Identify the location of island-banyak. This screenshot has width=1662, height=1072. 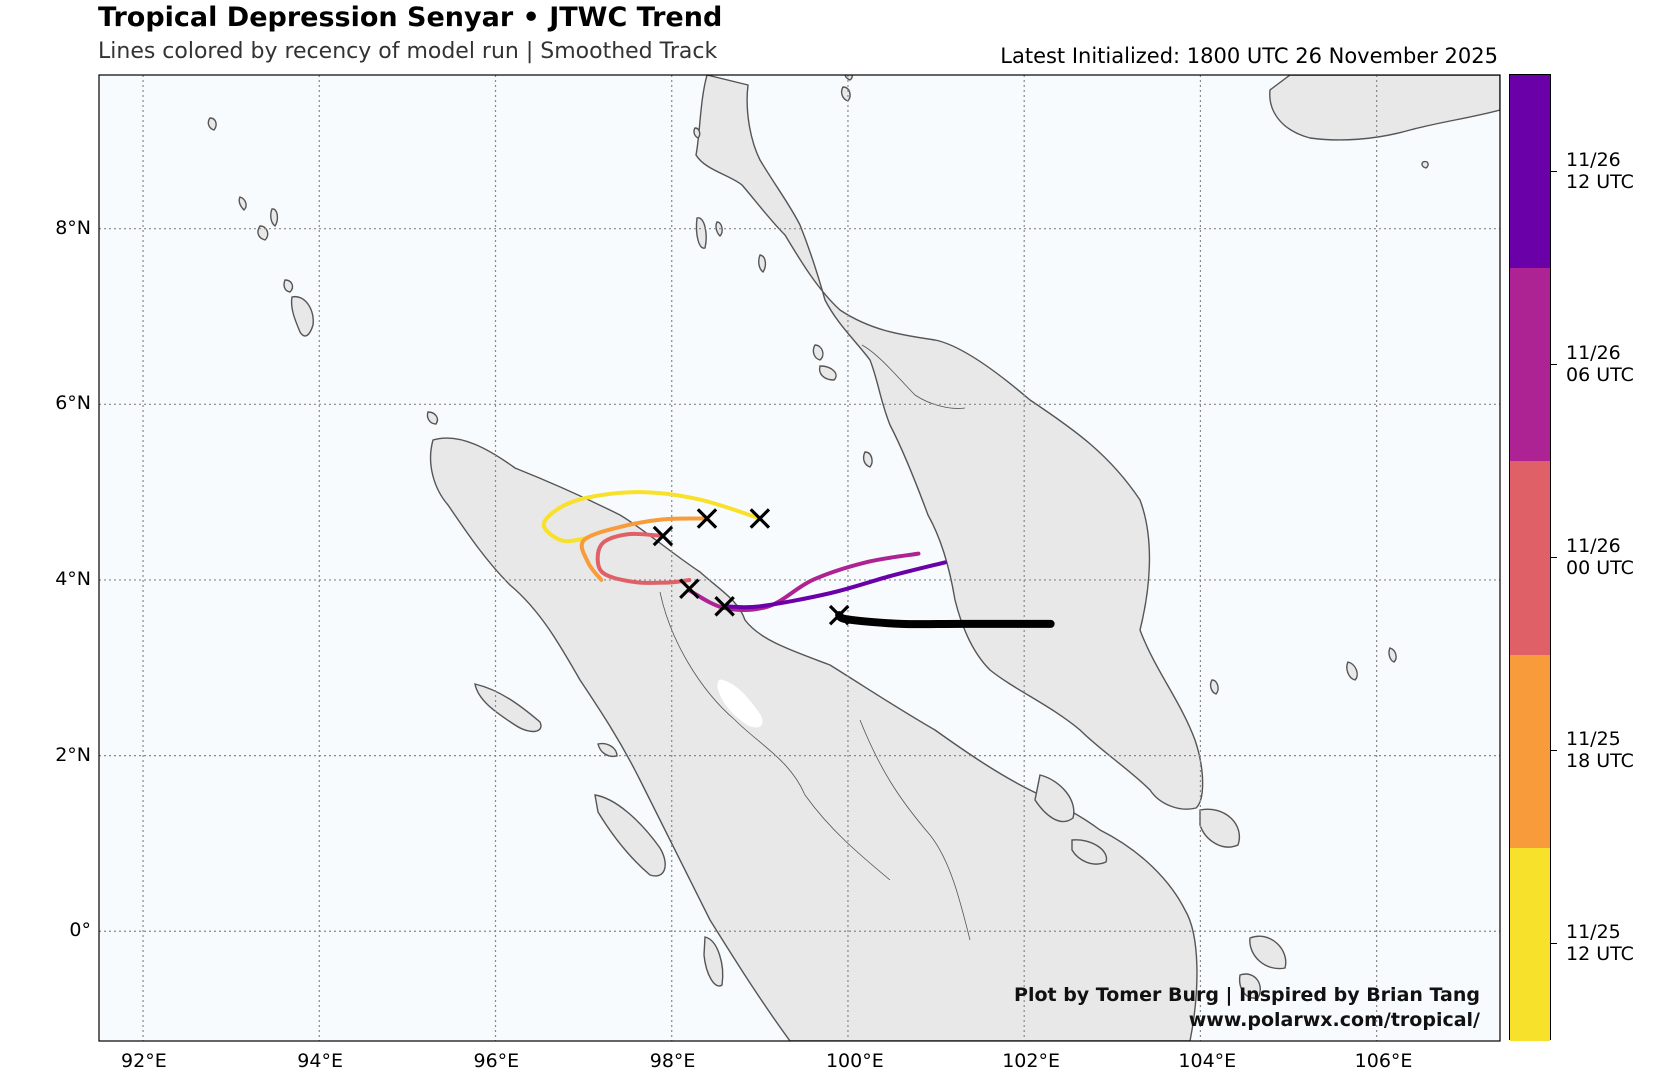
(607, 750).